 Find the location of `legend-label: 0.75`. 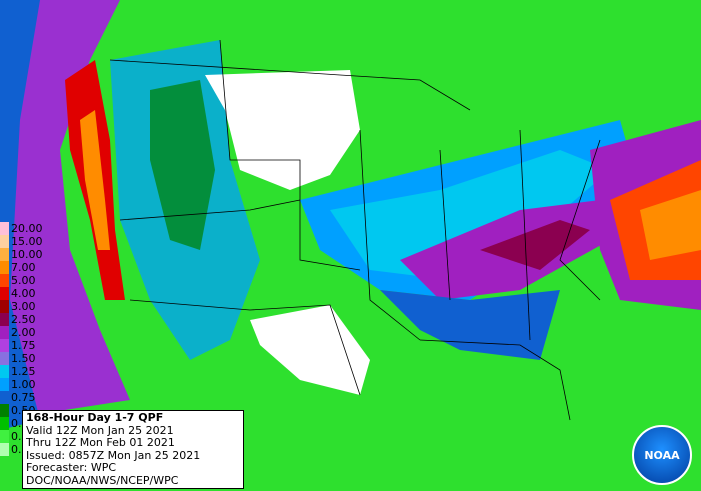

legend-label: 0.75 is located at coordinates (23, 397).